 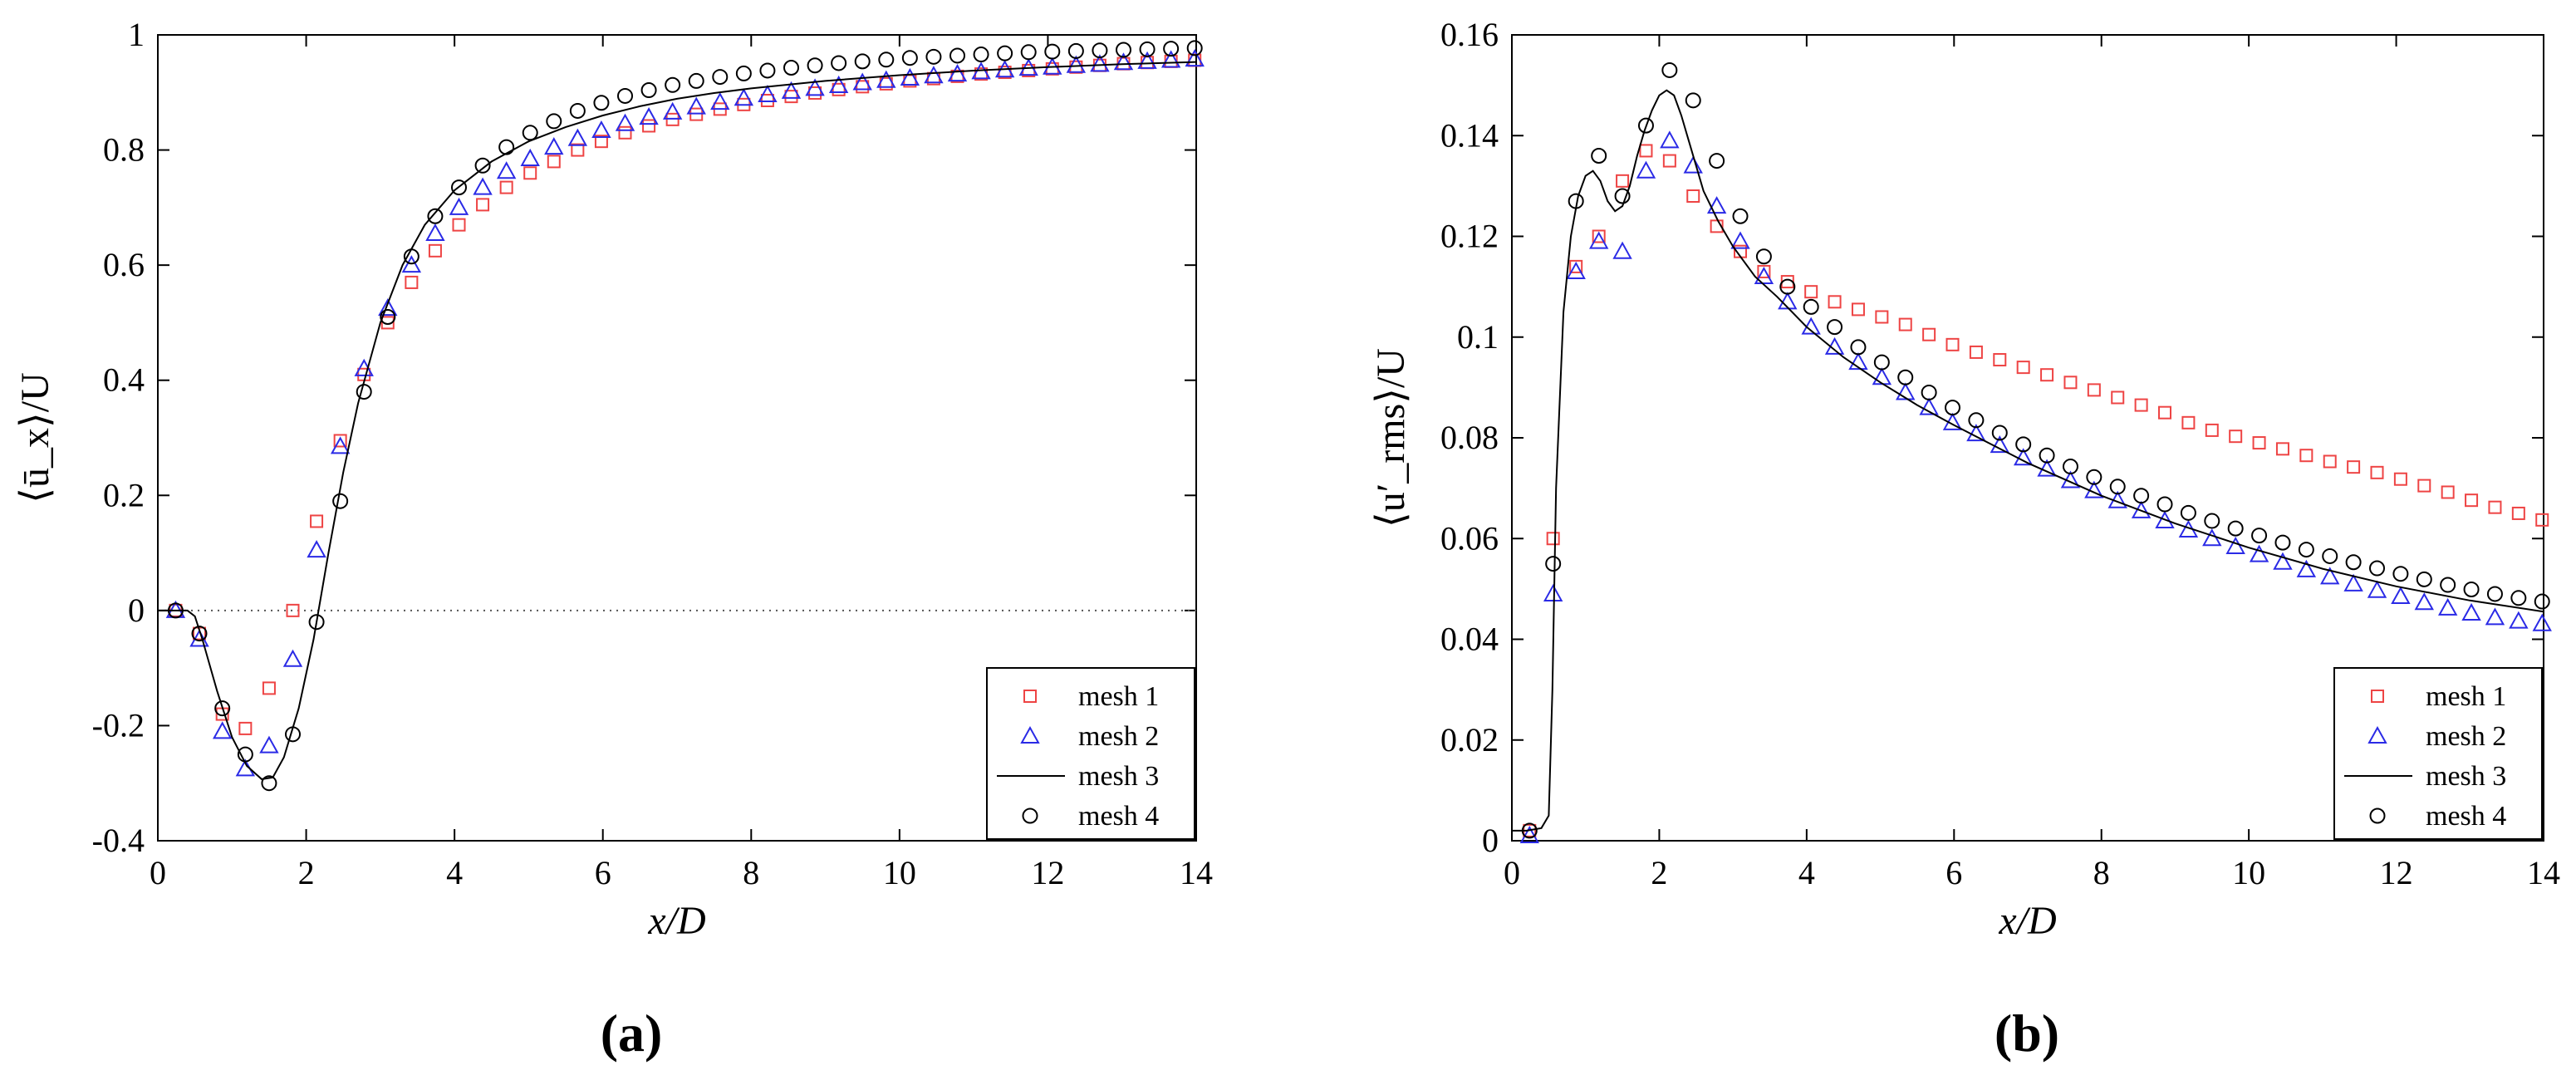 What do you see at coordinates (1469, 437) in the screenshot?
I see `y-tick-label-b: 0.08` at bounding box center [1469, 437].